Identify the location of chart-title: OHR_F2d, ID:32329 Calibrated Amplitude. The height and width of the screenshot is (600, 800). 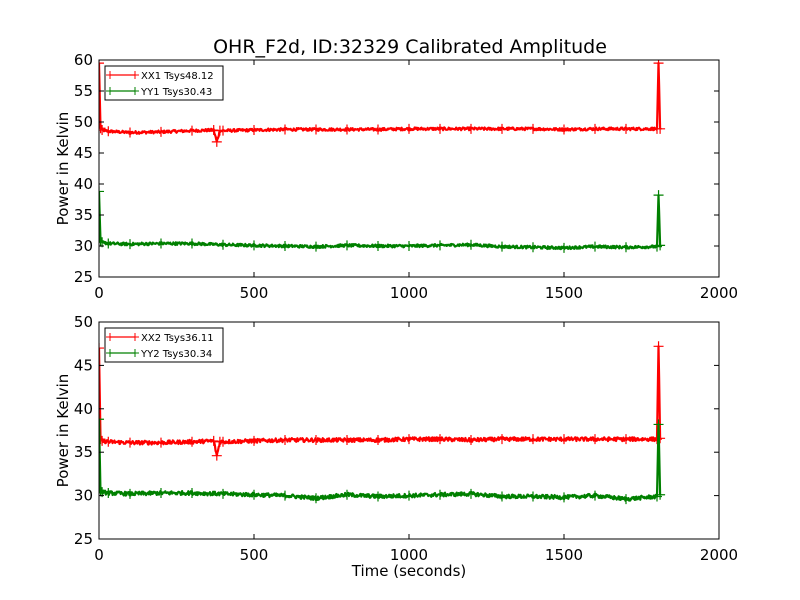
(410, 47).